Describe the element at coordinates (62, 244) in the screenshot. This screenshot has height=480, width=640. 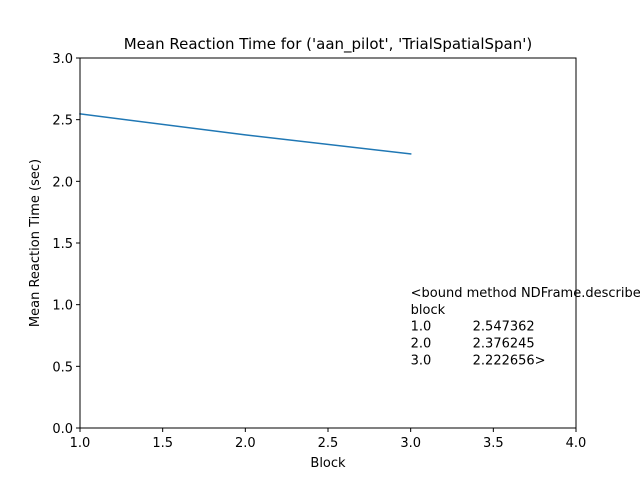
I see `y-tick-label: 1.5` at that location.